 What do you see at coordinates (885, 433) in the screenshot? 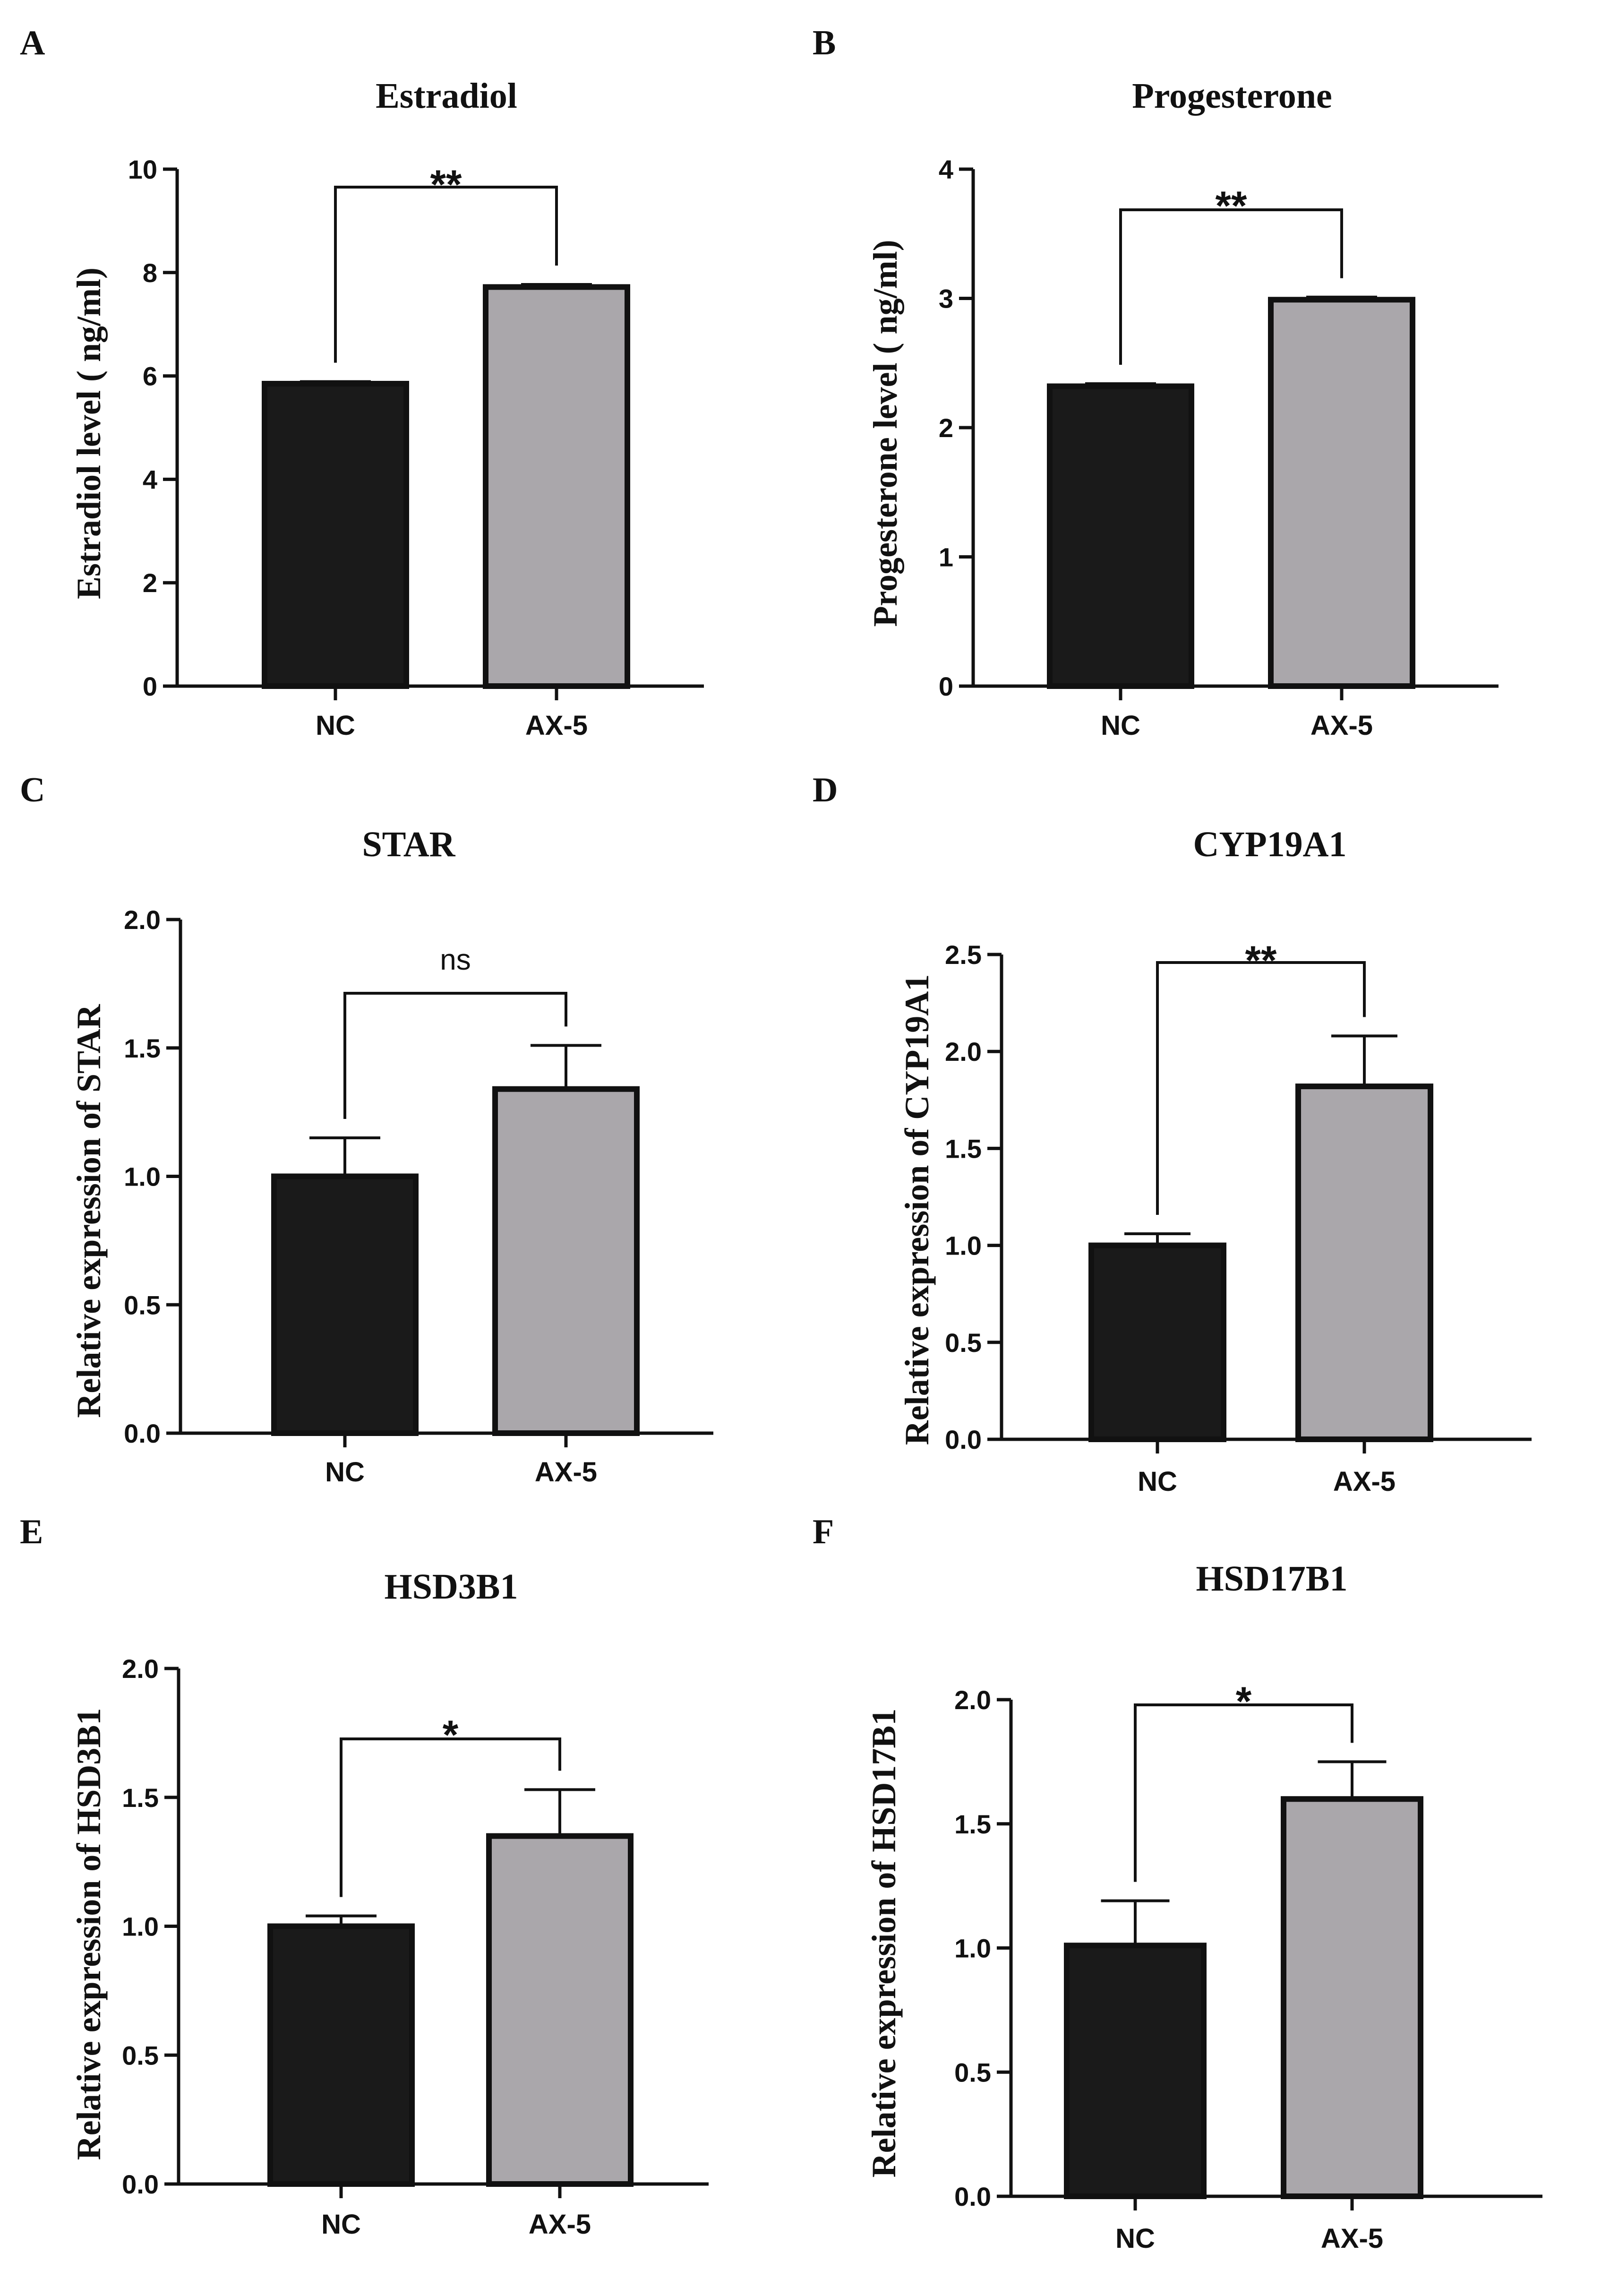
I see `panel-b-y-axis-label: Progesterone level ( ng/ml)` at bounding box center [885, 433].